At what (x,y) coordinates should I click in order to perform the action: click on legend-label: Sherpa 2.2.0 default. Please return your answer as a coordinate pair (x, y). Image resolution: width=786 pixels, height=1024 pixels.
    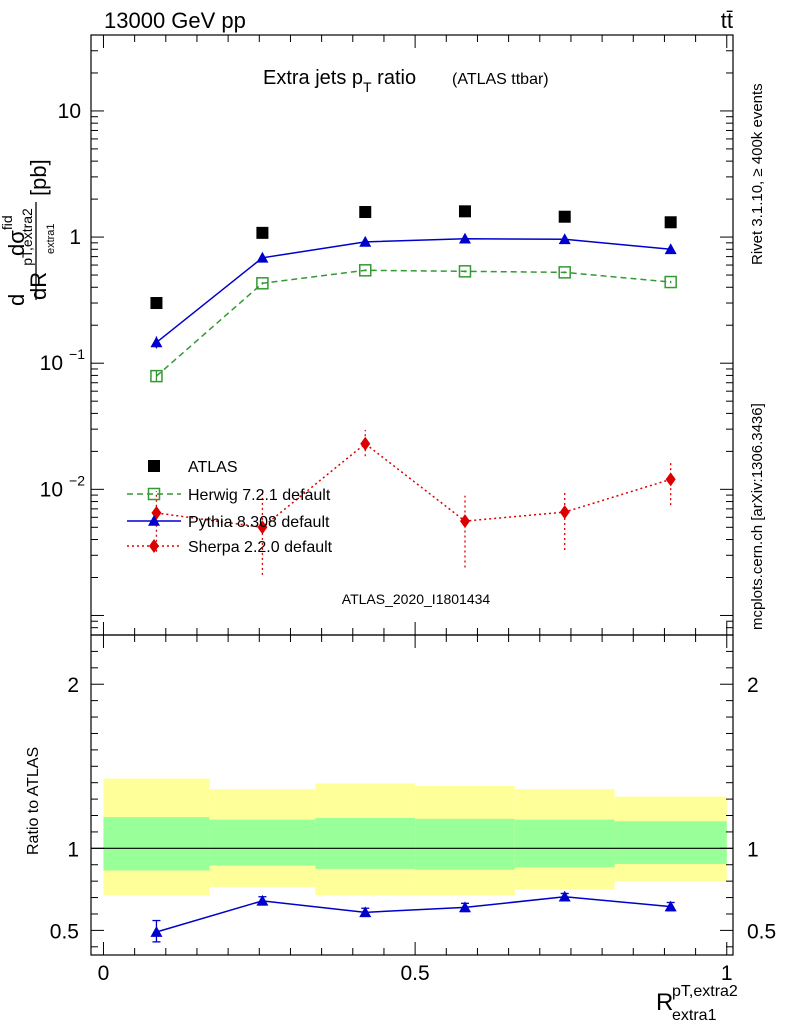
    Looking at the image, I should click on (260, 547).